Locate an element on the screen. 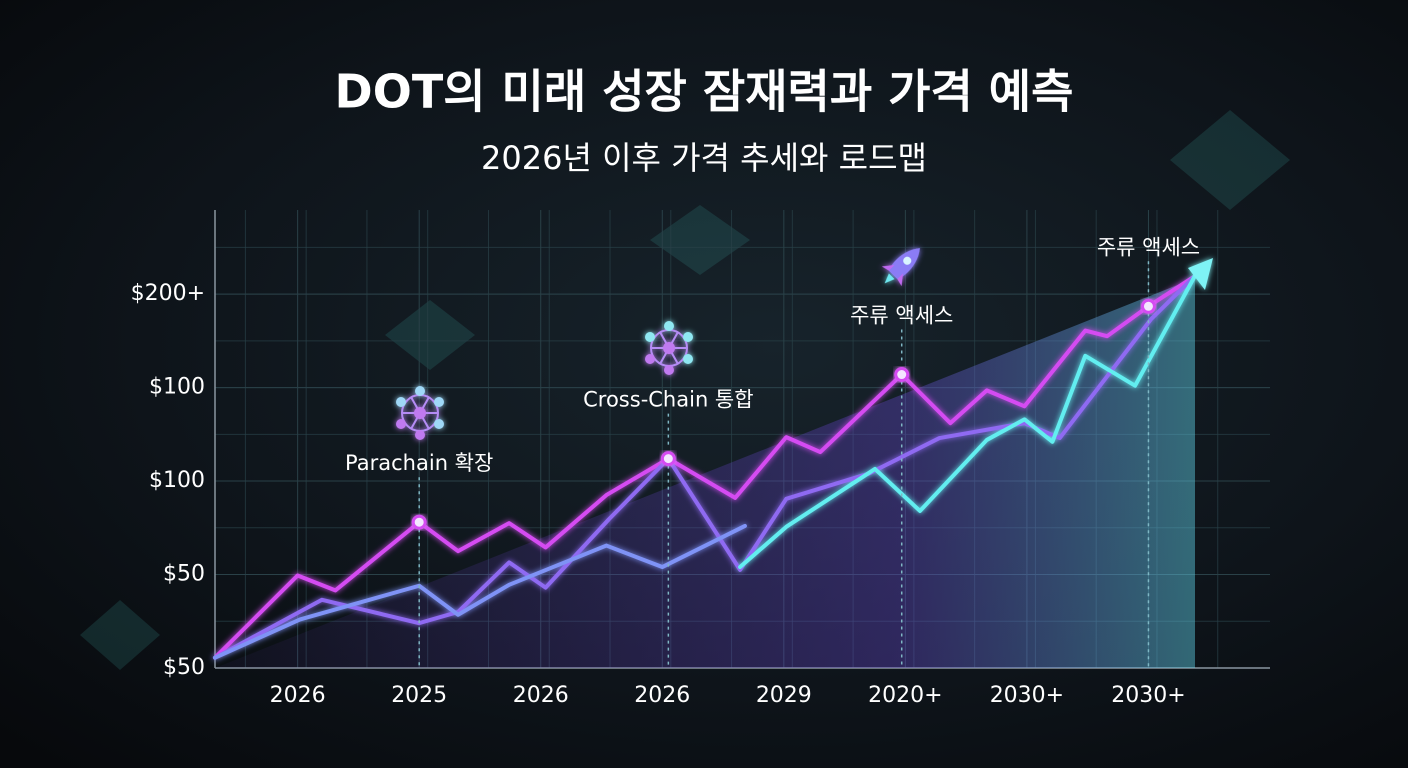  annotation-label: Parachain 확장 is located at coordinates (419, 463).